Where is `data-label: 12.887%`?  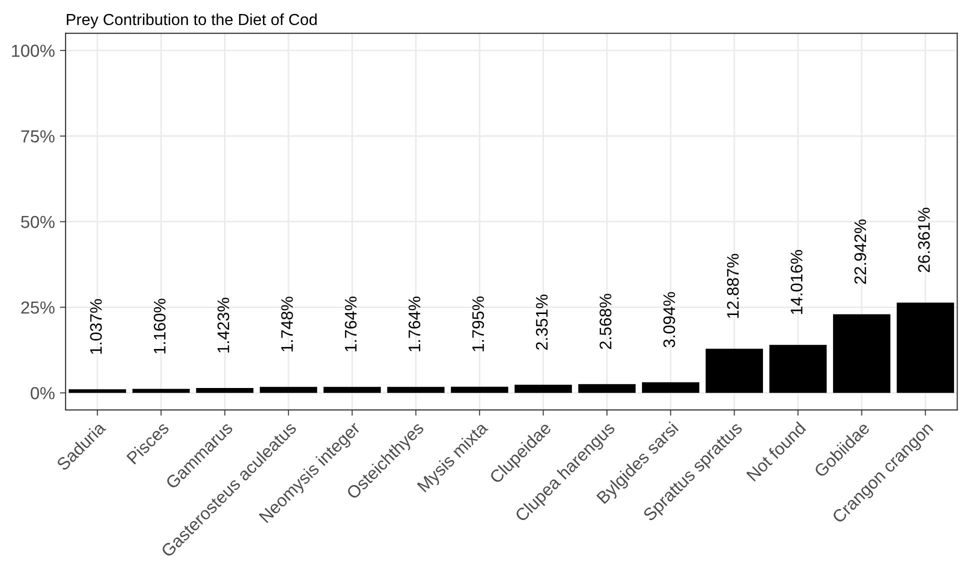
data-label: 12.887% is located at coordinates (733, 286).